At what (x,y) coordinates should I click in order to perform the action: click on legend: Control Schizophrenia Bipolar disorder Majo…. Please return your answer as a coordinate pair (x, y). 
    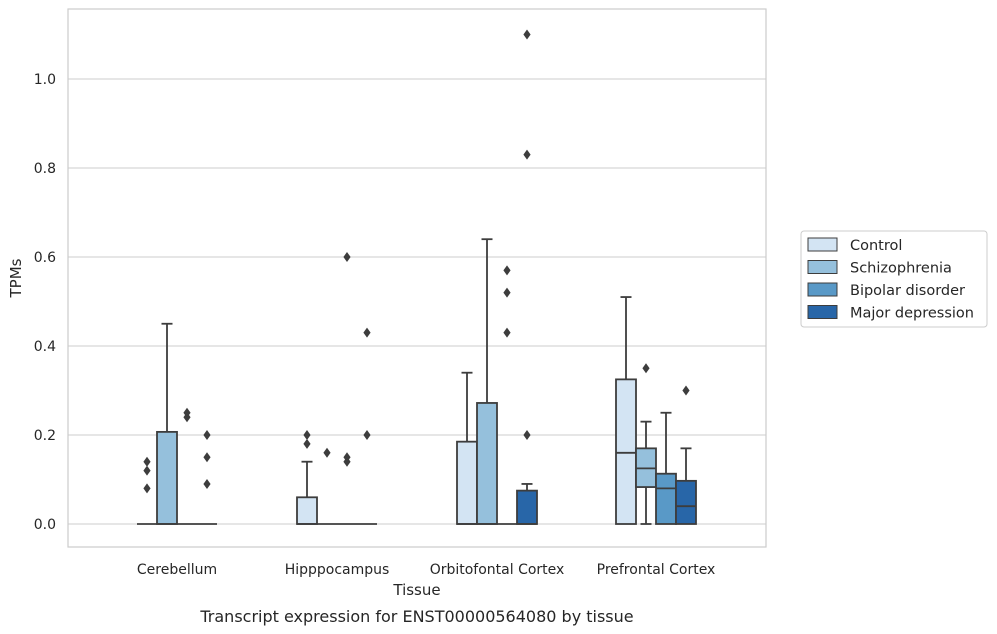
    Looking at the image, I should click on (894, 279).